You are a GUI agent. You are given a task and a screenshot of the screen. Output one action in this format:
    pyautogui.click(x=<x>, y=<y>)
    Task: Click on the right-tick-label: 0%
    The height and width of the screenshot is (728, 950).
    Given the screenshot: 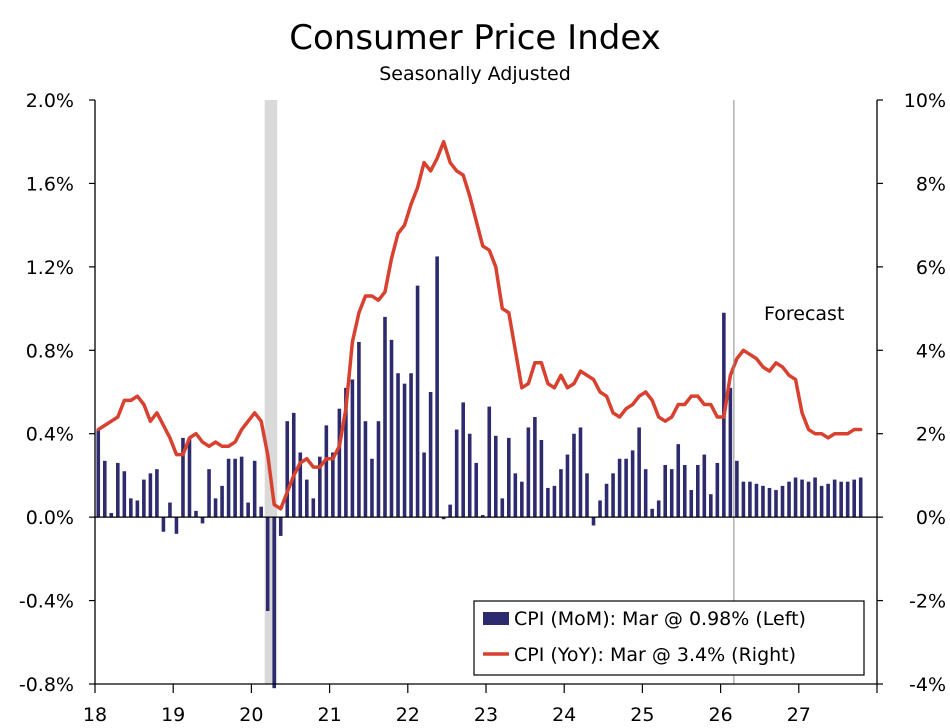 What is the action you would take?
    pyautogui.click(x=931, y=518)
    